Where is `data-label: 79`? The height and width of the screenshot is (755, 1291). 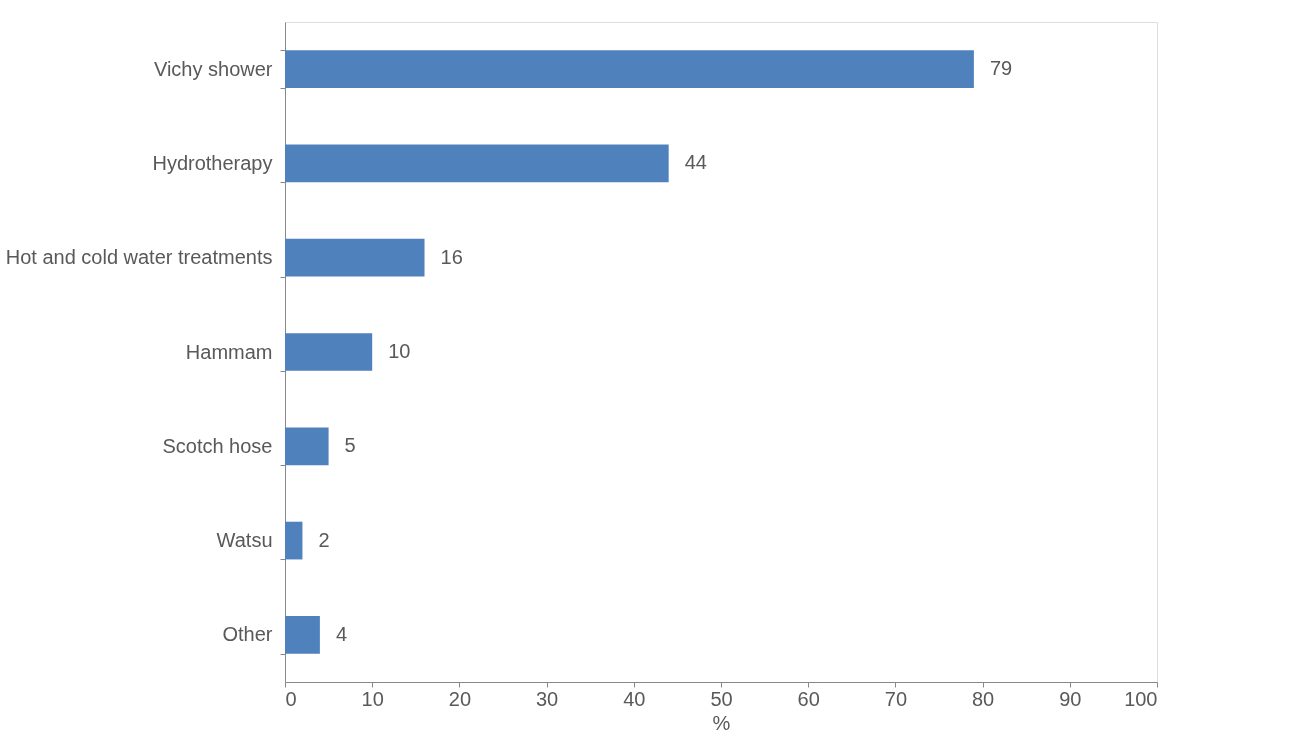 data-label: 79 is located at coordinates (1001, 68).